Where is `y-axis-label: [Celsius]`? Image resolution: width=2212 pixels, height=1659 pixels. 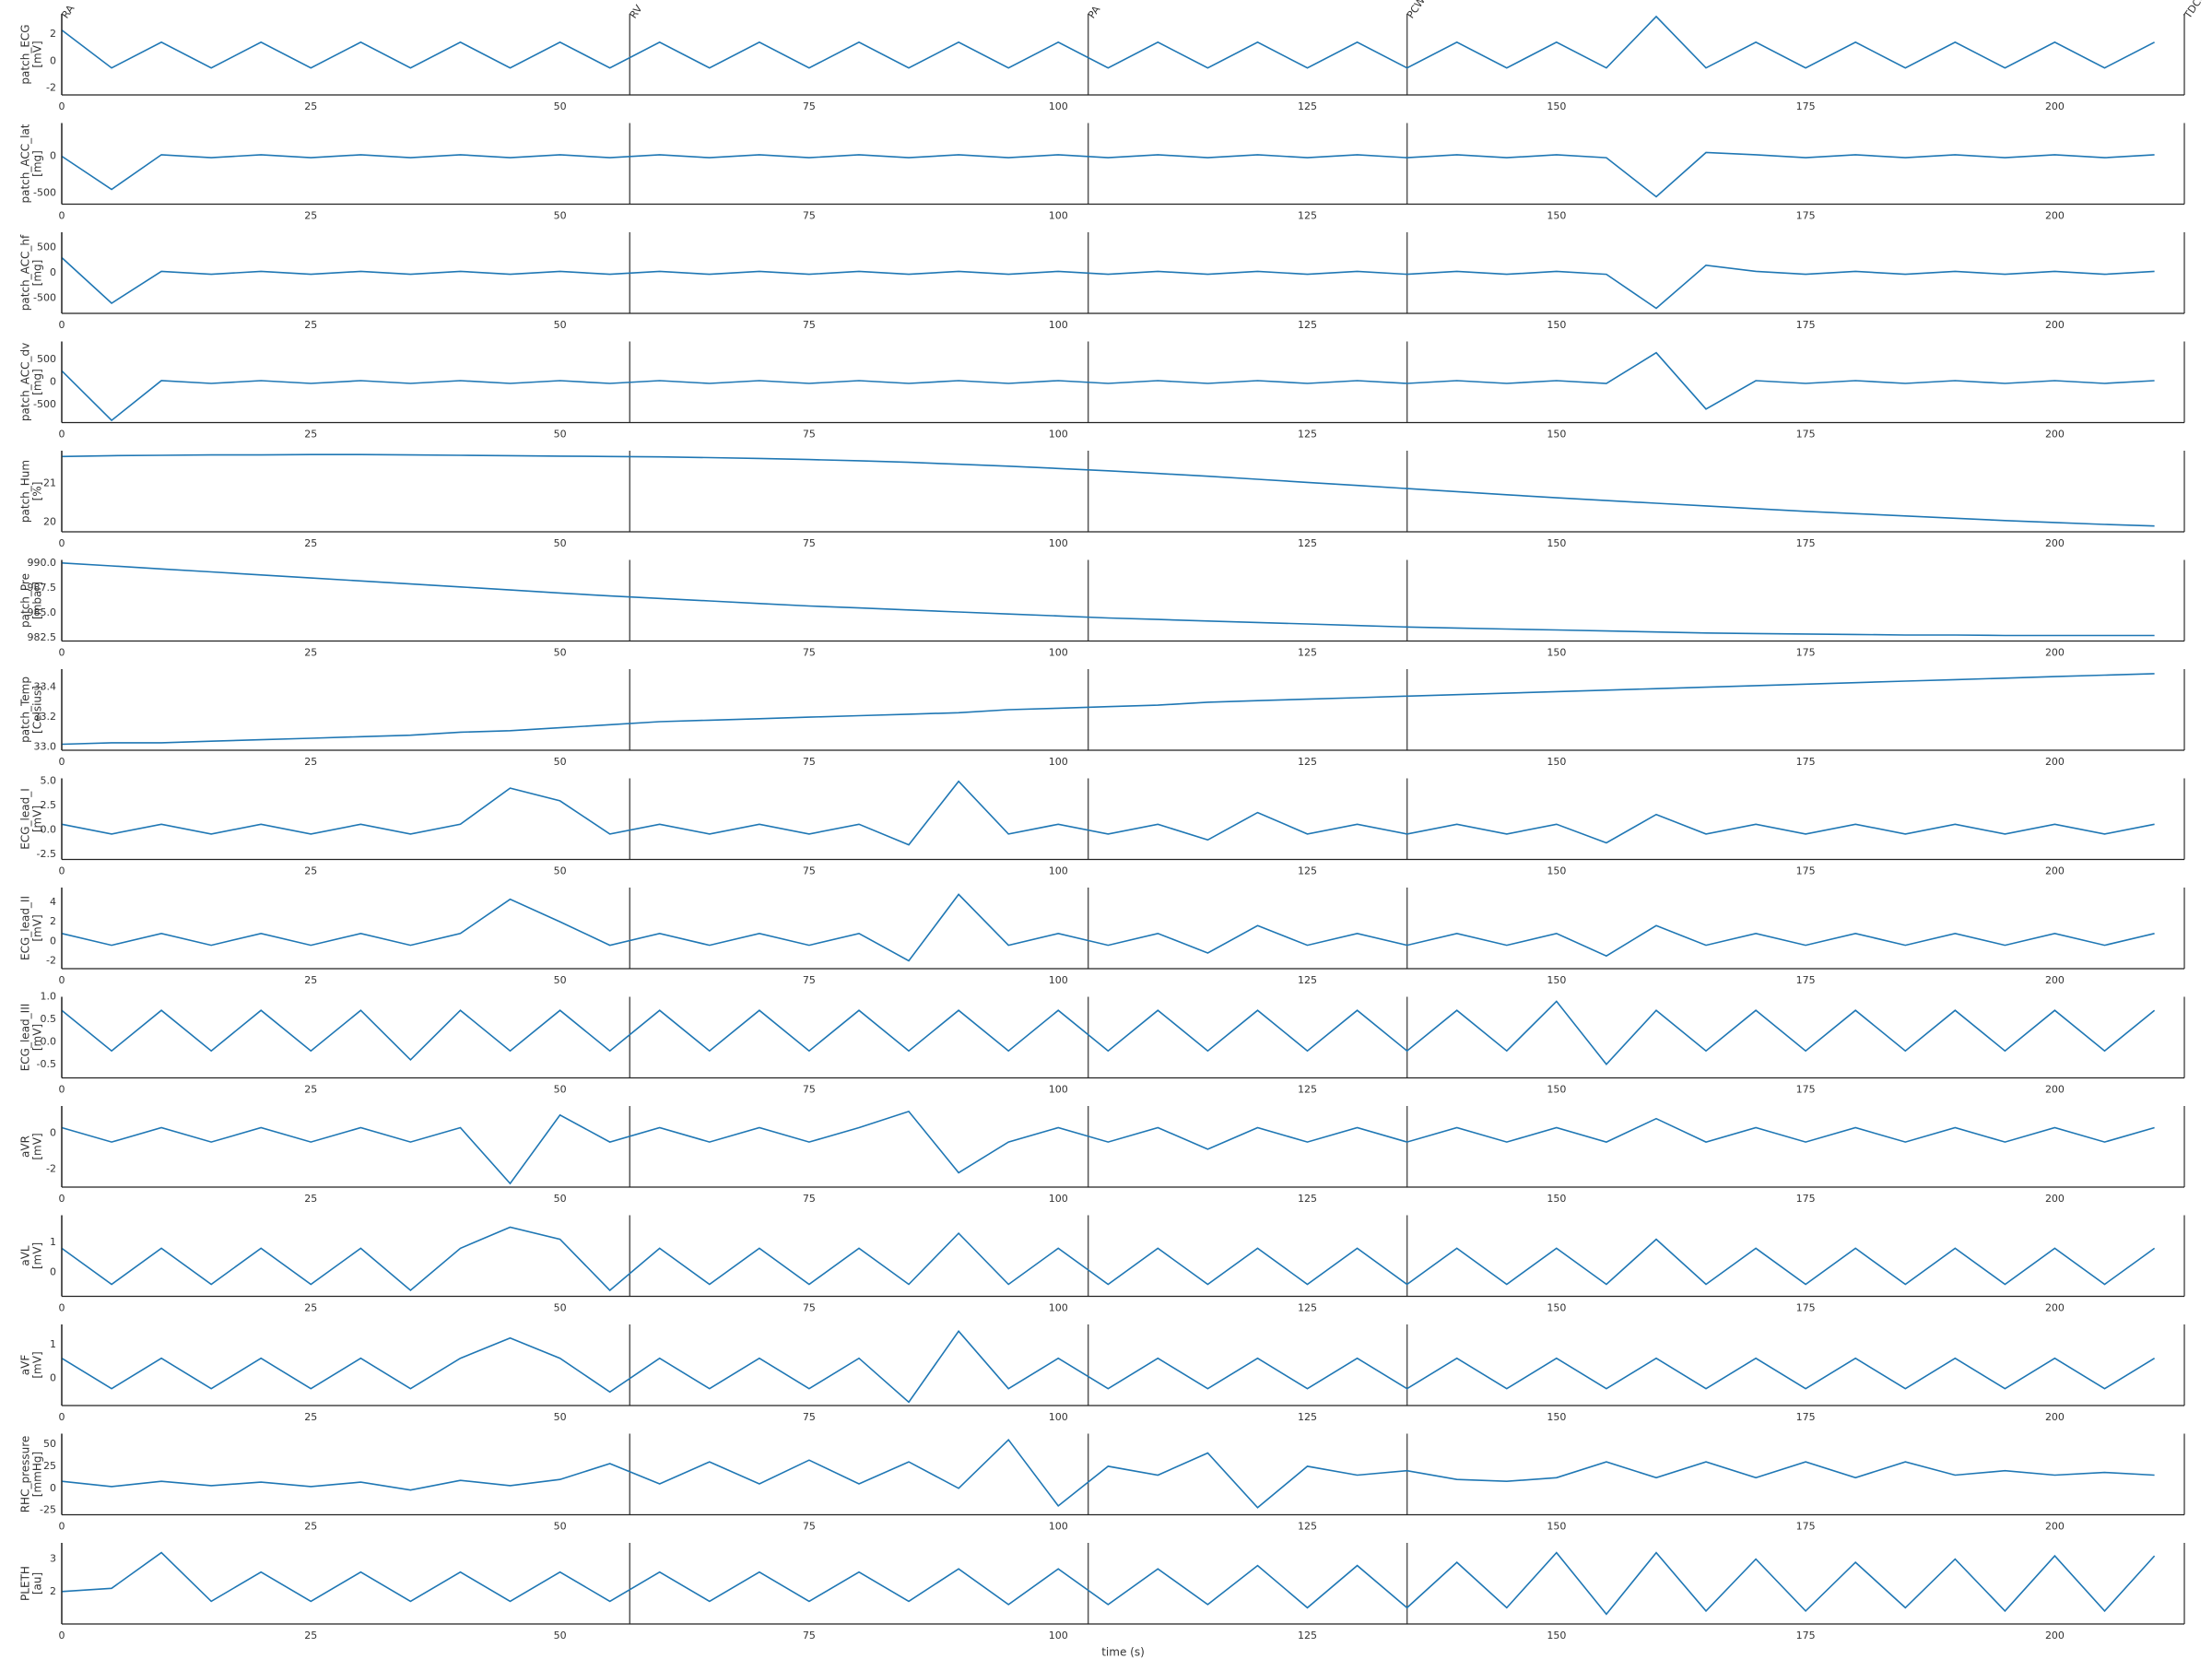
y-axis-label: [Celsius] is located at coordinates (37, 710).